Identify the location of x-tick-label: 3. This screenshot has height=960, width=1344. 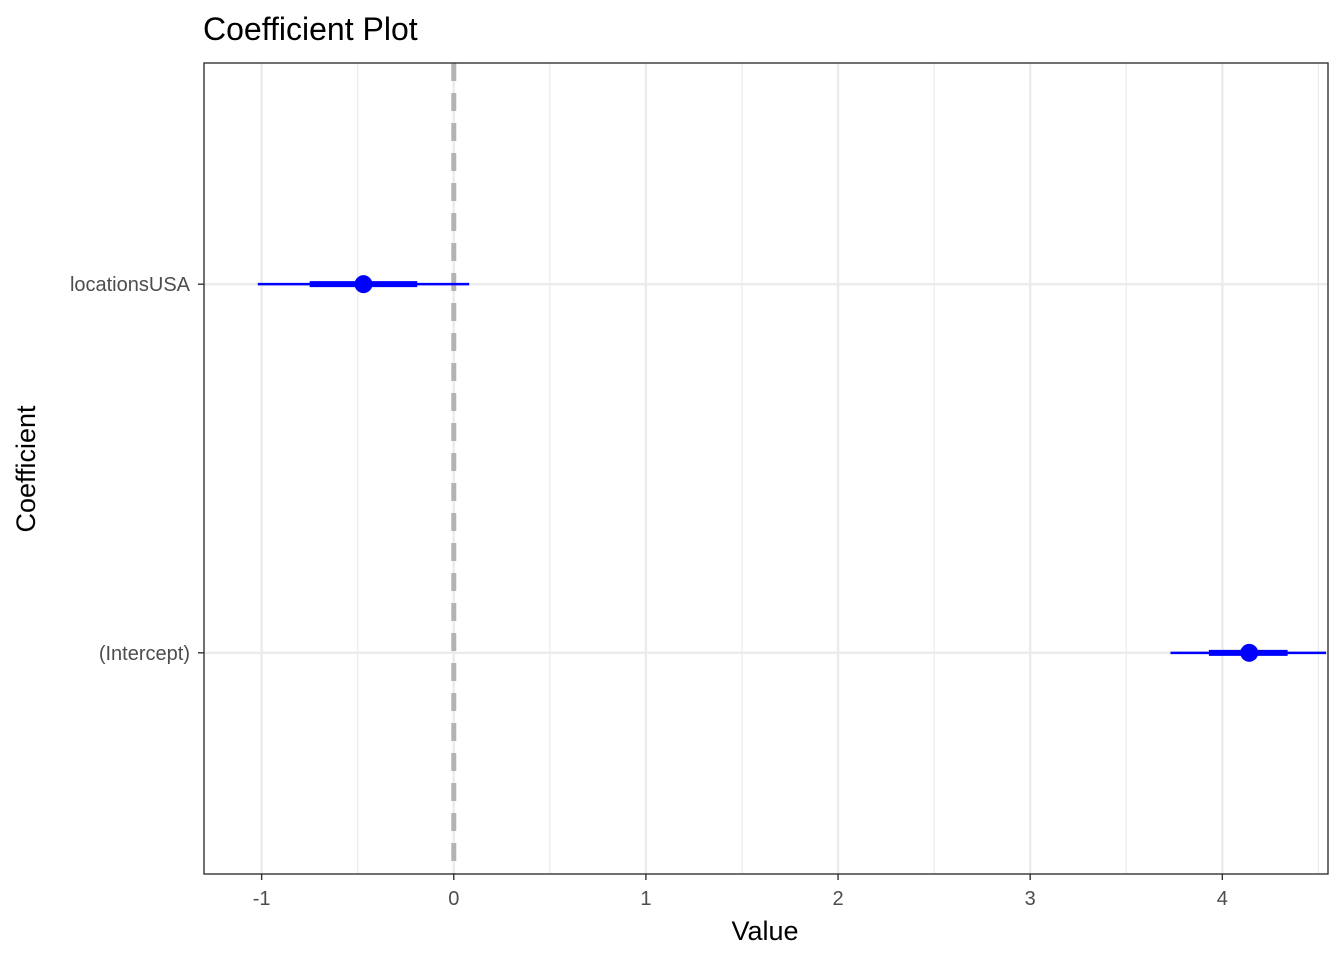
(1030, 899).